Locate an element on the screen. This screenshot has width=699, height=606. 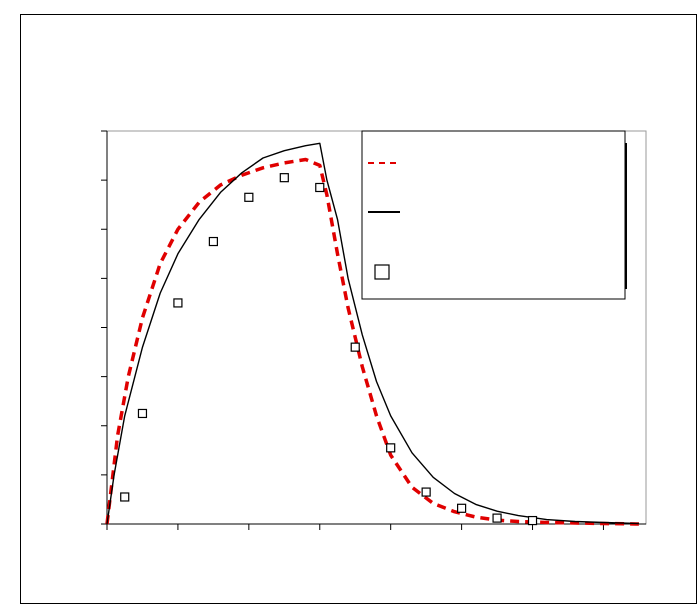
legend is located at coordinates (494, 215).